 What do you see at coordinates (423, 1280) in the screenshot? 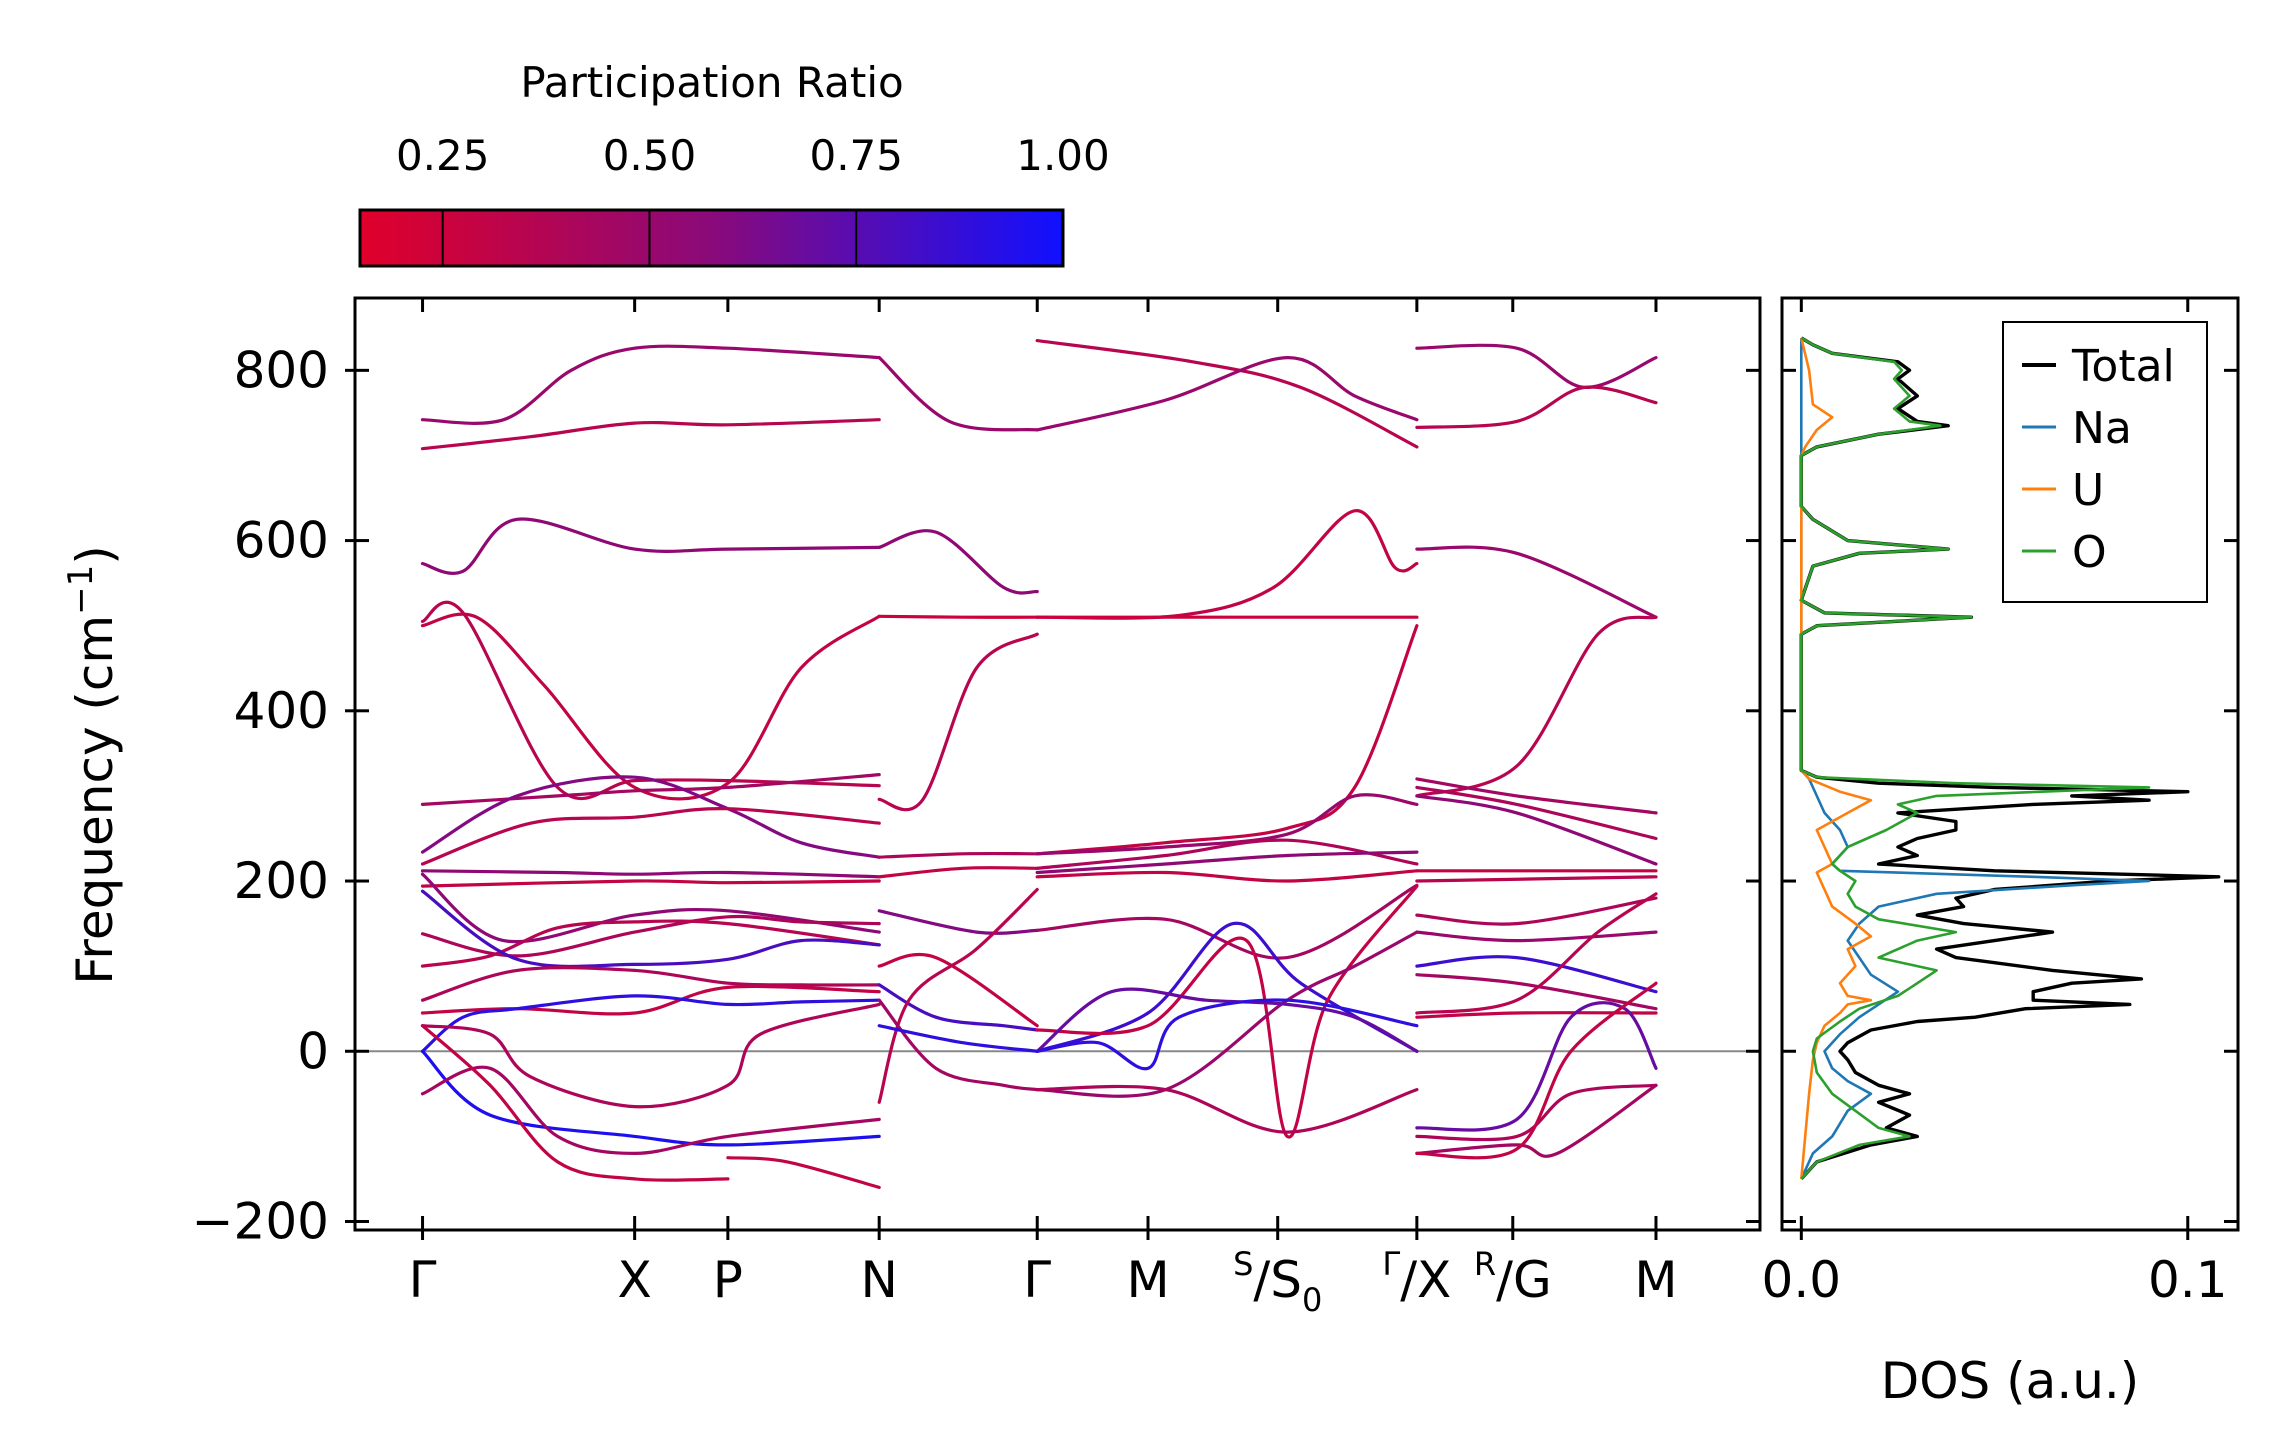
I see `high-symmetry-label: Γ` at bounding box center [423, 1280].